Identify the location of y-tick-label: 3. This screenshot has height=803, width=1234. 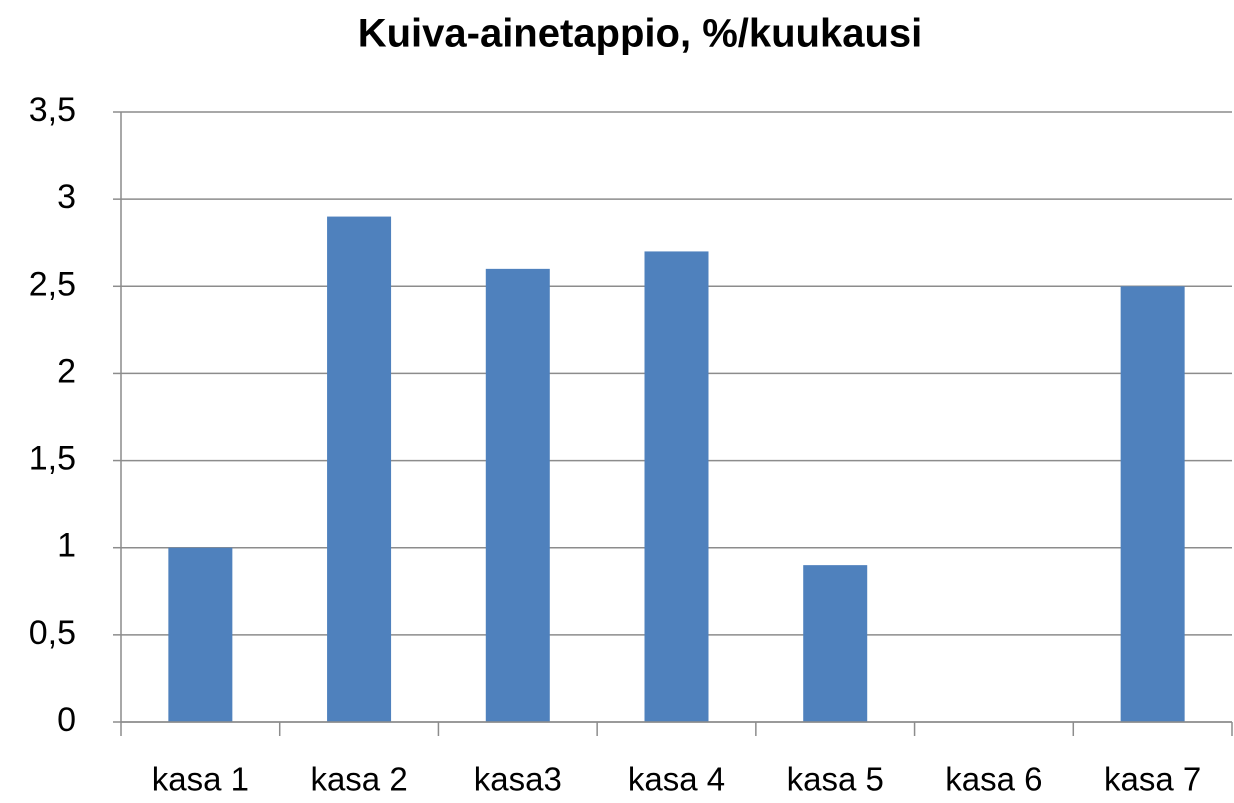
(66, 197).